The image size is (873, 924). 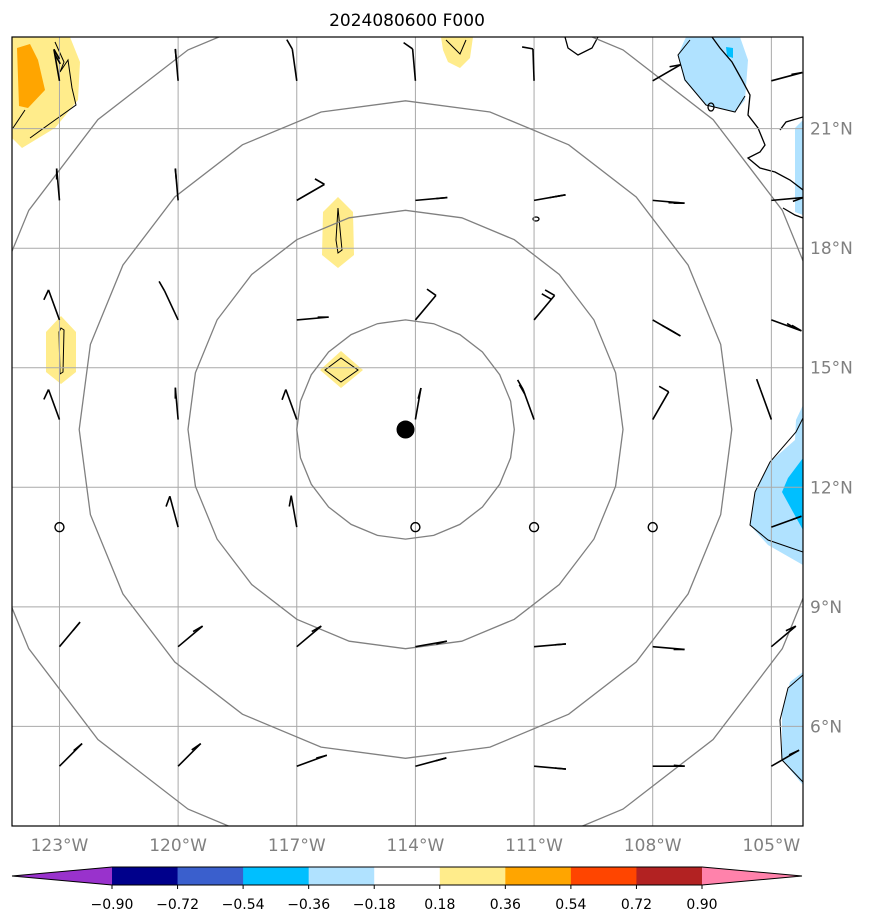 What do you see at coordinates (308, 905) in the screenshot?
I see `colorbar-tick-label: −0.36` at bounding box center [308, 905].